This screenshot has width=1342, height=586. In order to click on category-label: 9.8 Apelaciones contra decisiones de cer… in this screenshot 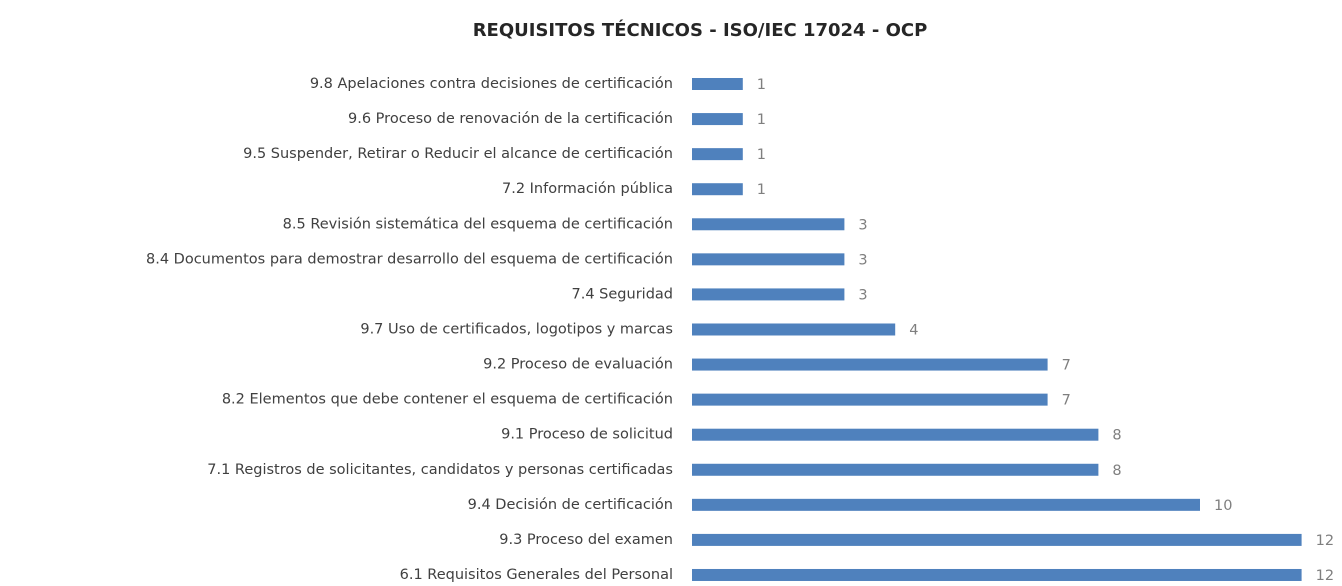, I will do `click(491, 84)`.